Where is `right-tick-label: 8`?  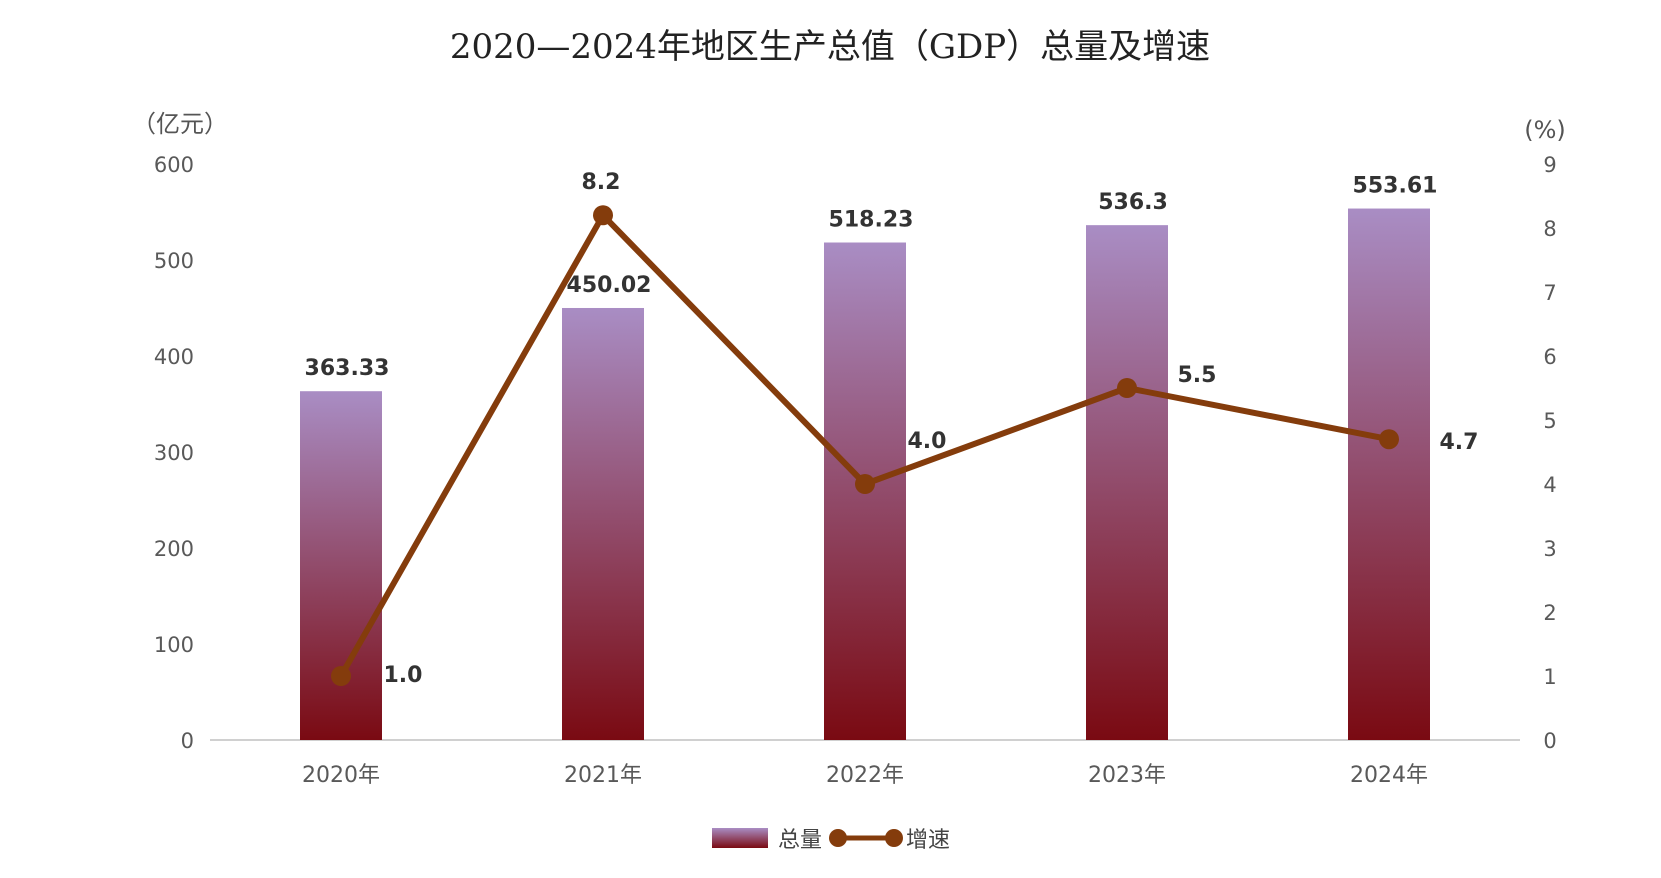
right-tick-label: 8 is located at coordinates (1549, 229).